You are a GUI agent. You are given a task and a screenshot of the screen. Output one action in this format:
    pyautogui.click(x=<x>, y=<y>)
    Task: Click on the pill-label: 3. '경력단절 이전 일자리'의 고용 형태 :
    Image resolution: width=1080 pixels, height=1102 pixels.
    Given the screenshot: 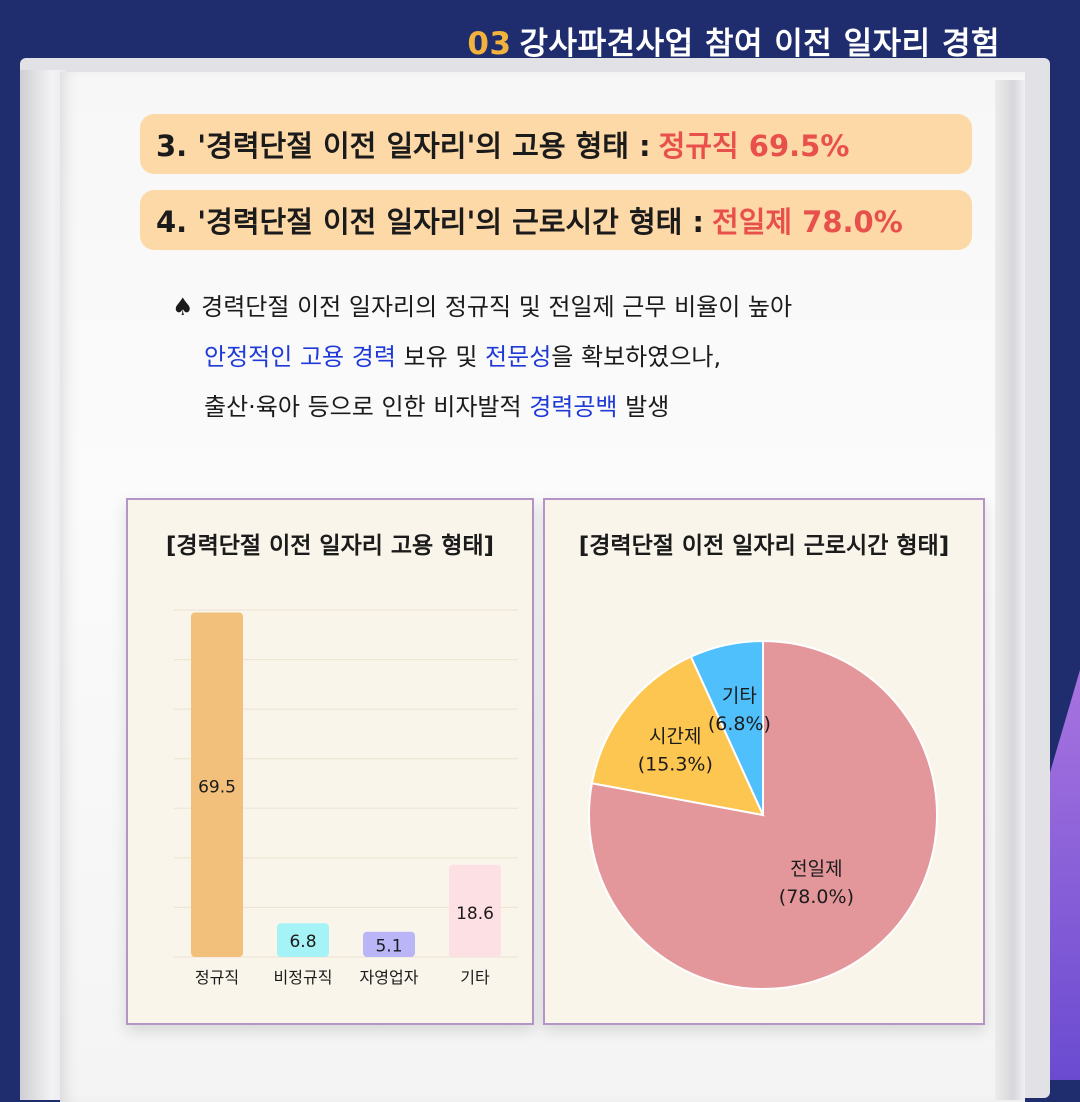 What is the action you would take?
    pyautogui.click(x=403, y=146)
    